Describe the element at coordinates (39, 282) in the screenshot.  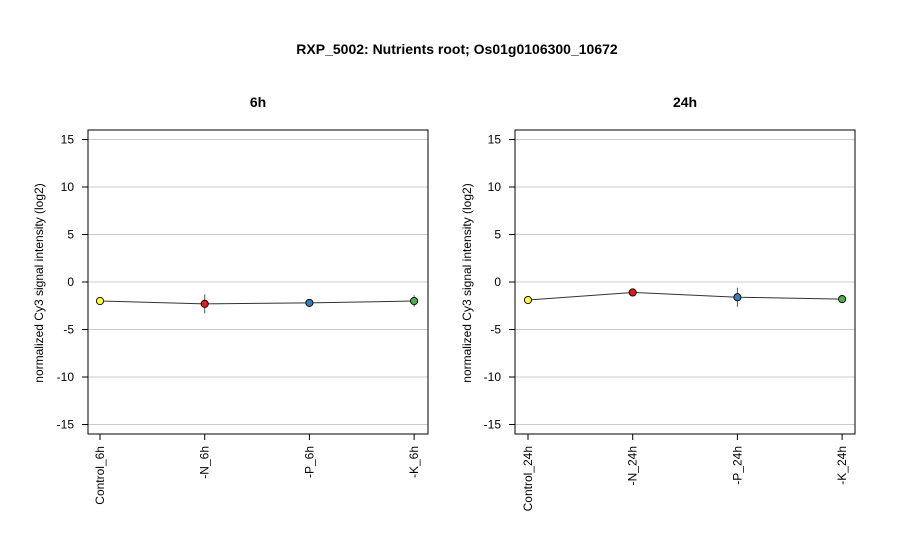
I see `y-axis-label-6h: normalized Cy3 signal intensity (log2)` at that location.